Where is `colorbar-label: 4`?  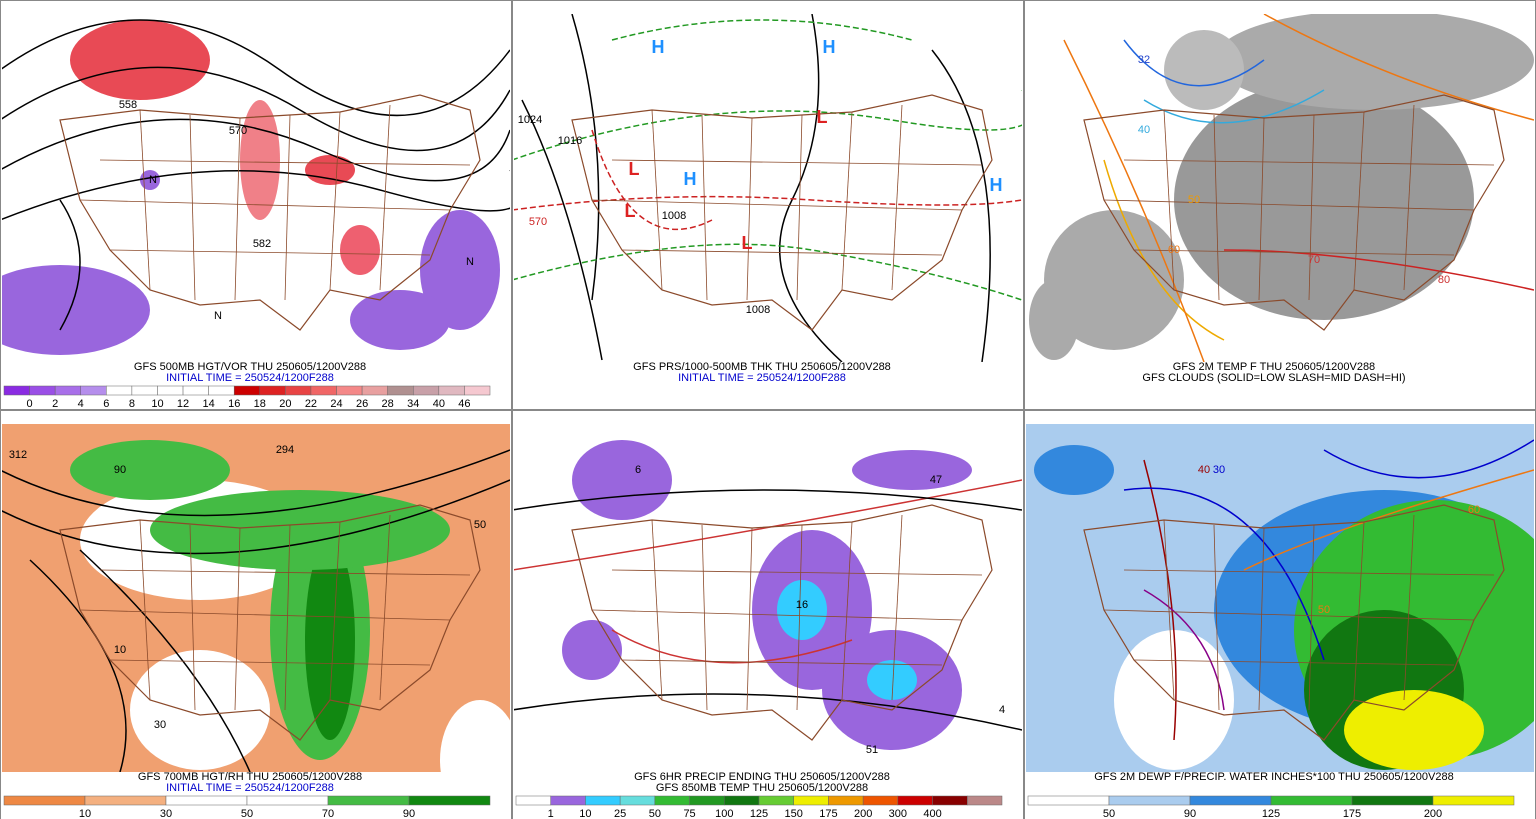 colorbar-label: 4 is located at coordinates (81, 404).